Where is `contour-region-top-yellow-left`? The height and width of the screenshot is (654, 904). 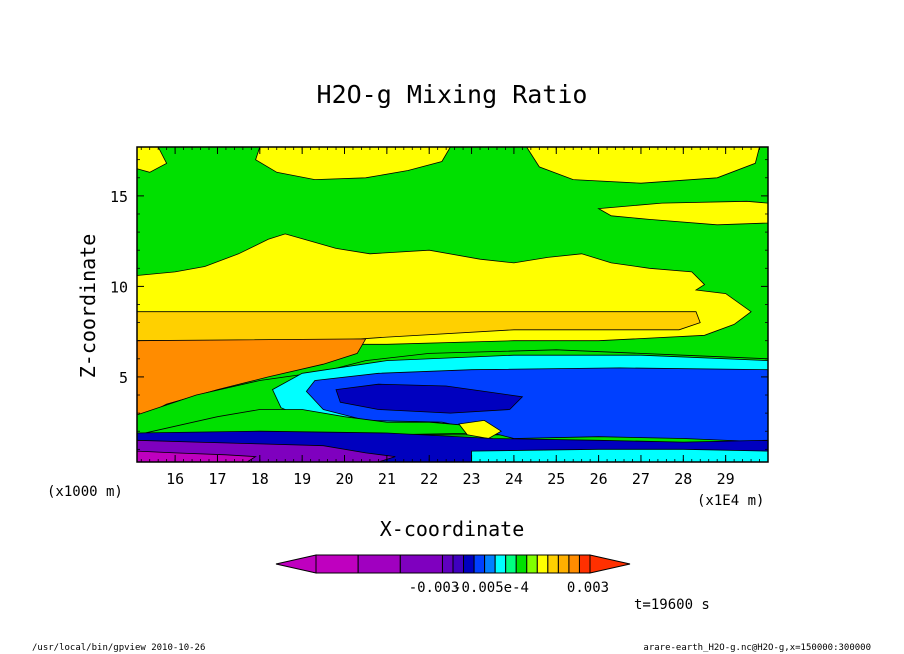
contour-region-top-yellow-left is located at coordinates (152, 160).